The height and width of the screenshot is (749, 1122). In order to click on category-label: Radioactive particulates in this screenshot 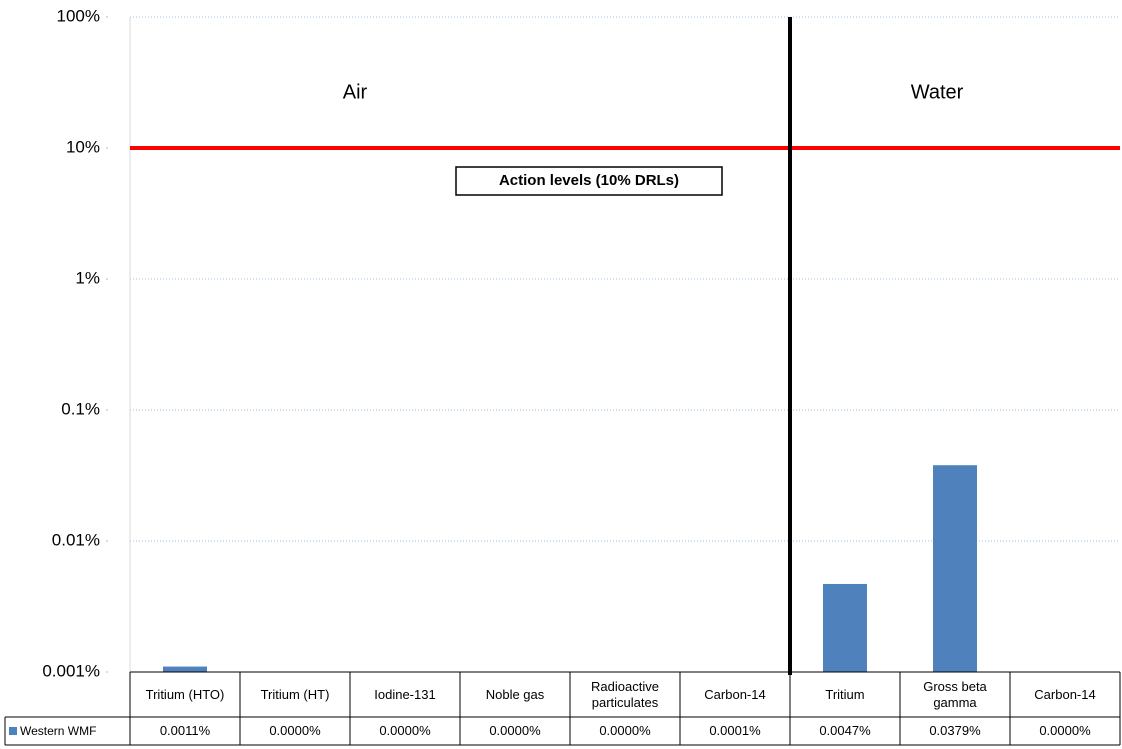, I will do `click(625, 694)`.